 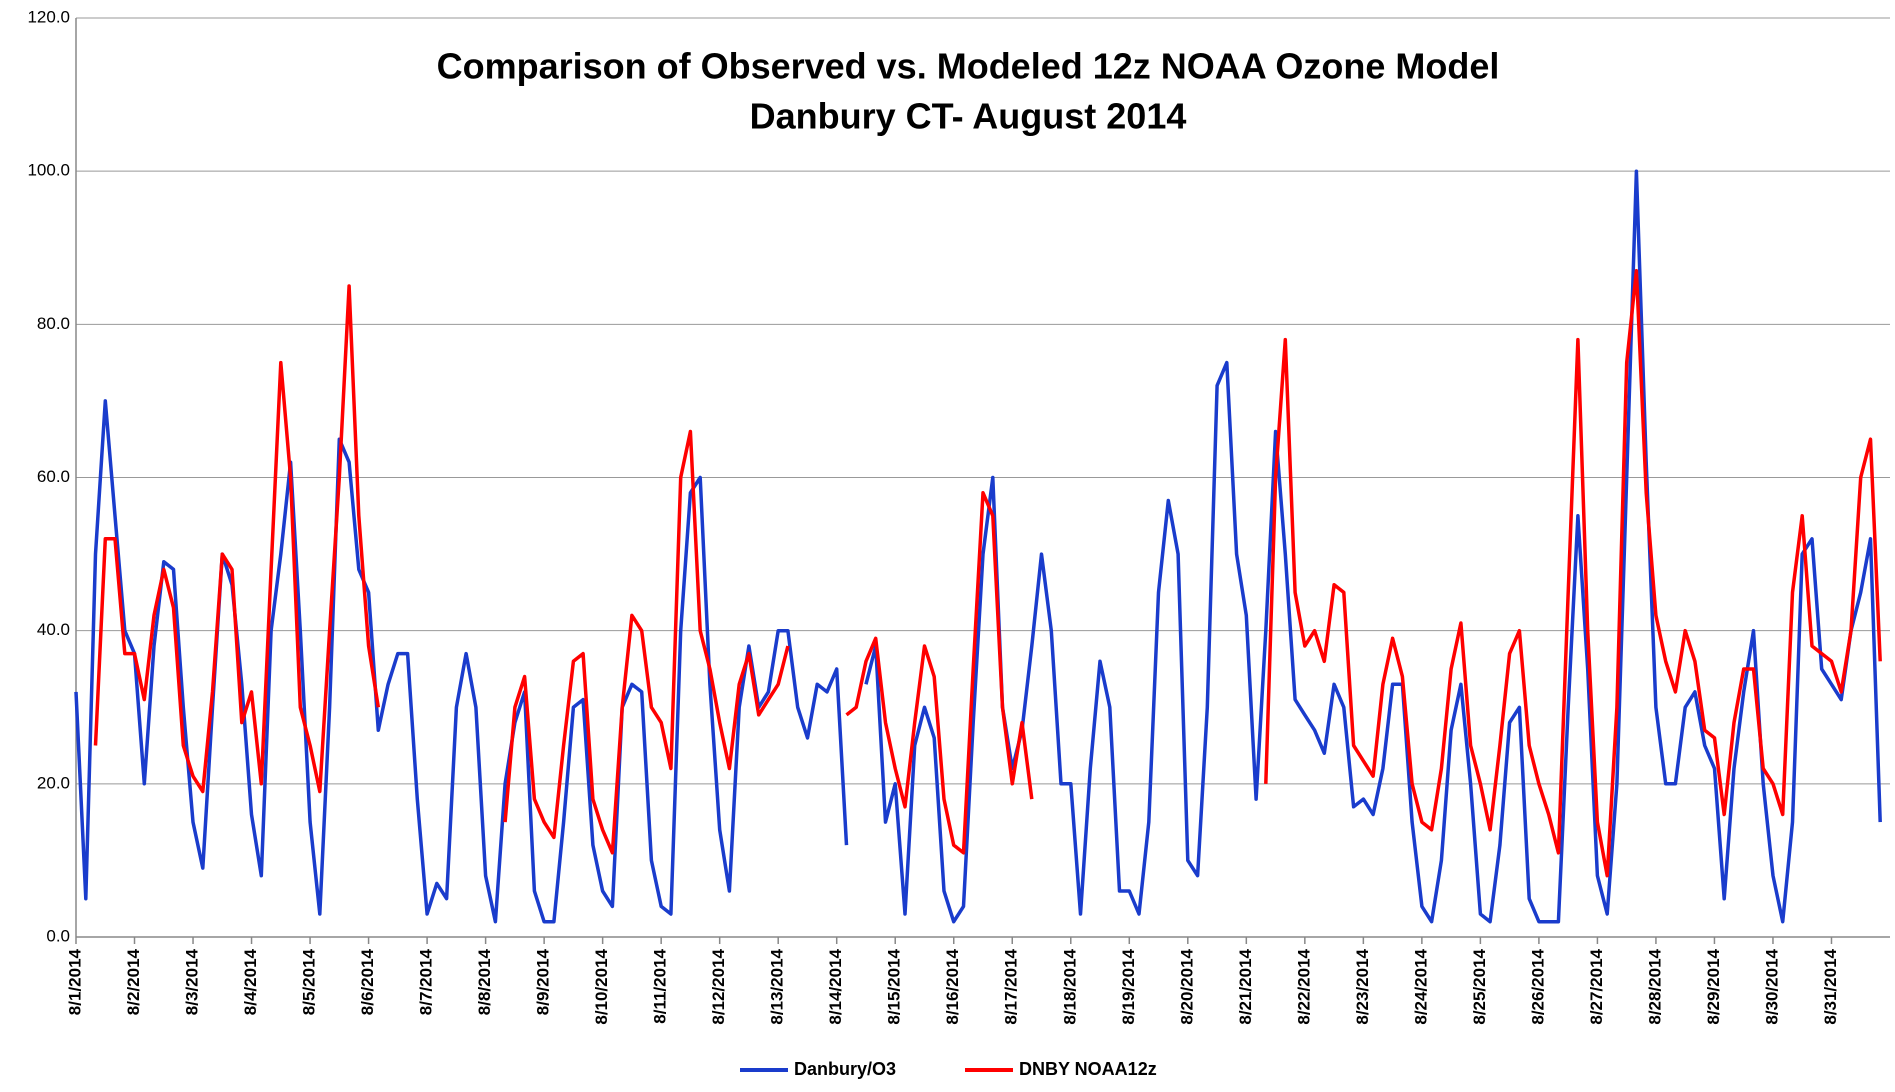 I want to click on x-tick-label: 8/30/2014, so click(x=1771, y=986).